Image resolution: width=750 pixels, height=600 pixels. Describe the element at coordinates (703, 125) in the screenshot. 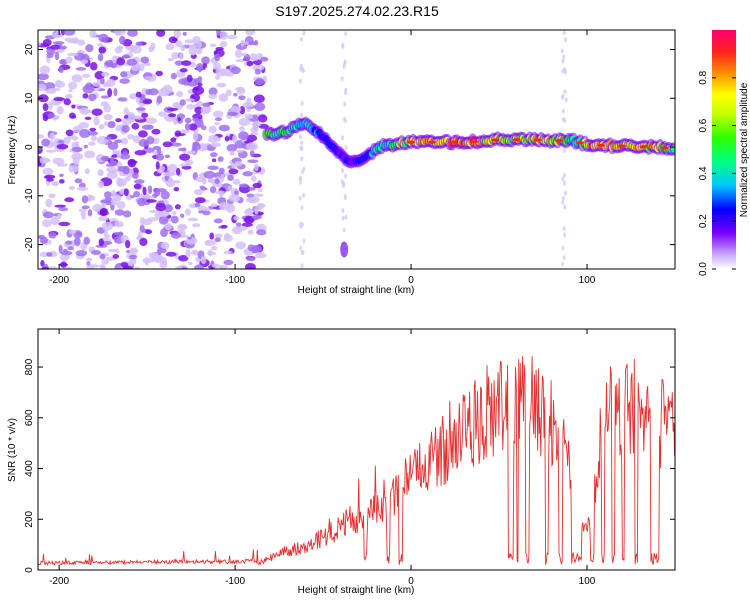

I see `colorbar-tick-label: 0.6` at that location.